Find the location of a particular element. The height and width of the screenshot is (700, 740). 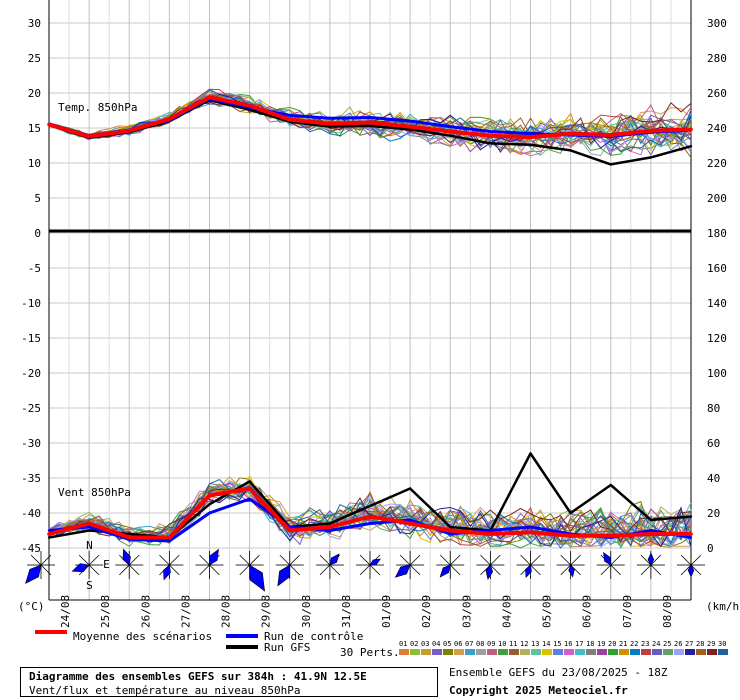

y-tick-right: 260 is located at coordinates (717, 93).